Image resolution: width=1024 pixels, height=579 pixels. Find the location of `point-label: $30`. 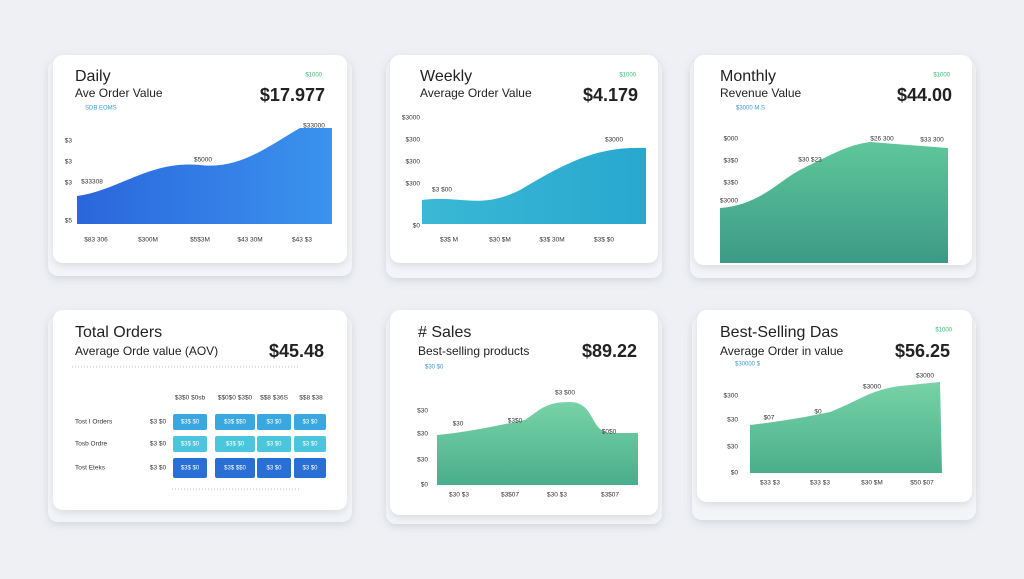

point-label: $30 is located at coordinates (458, 424).